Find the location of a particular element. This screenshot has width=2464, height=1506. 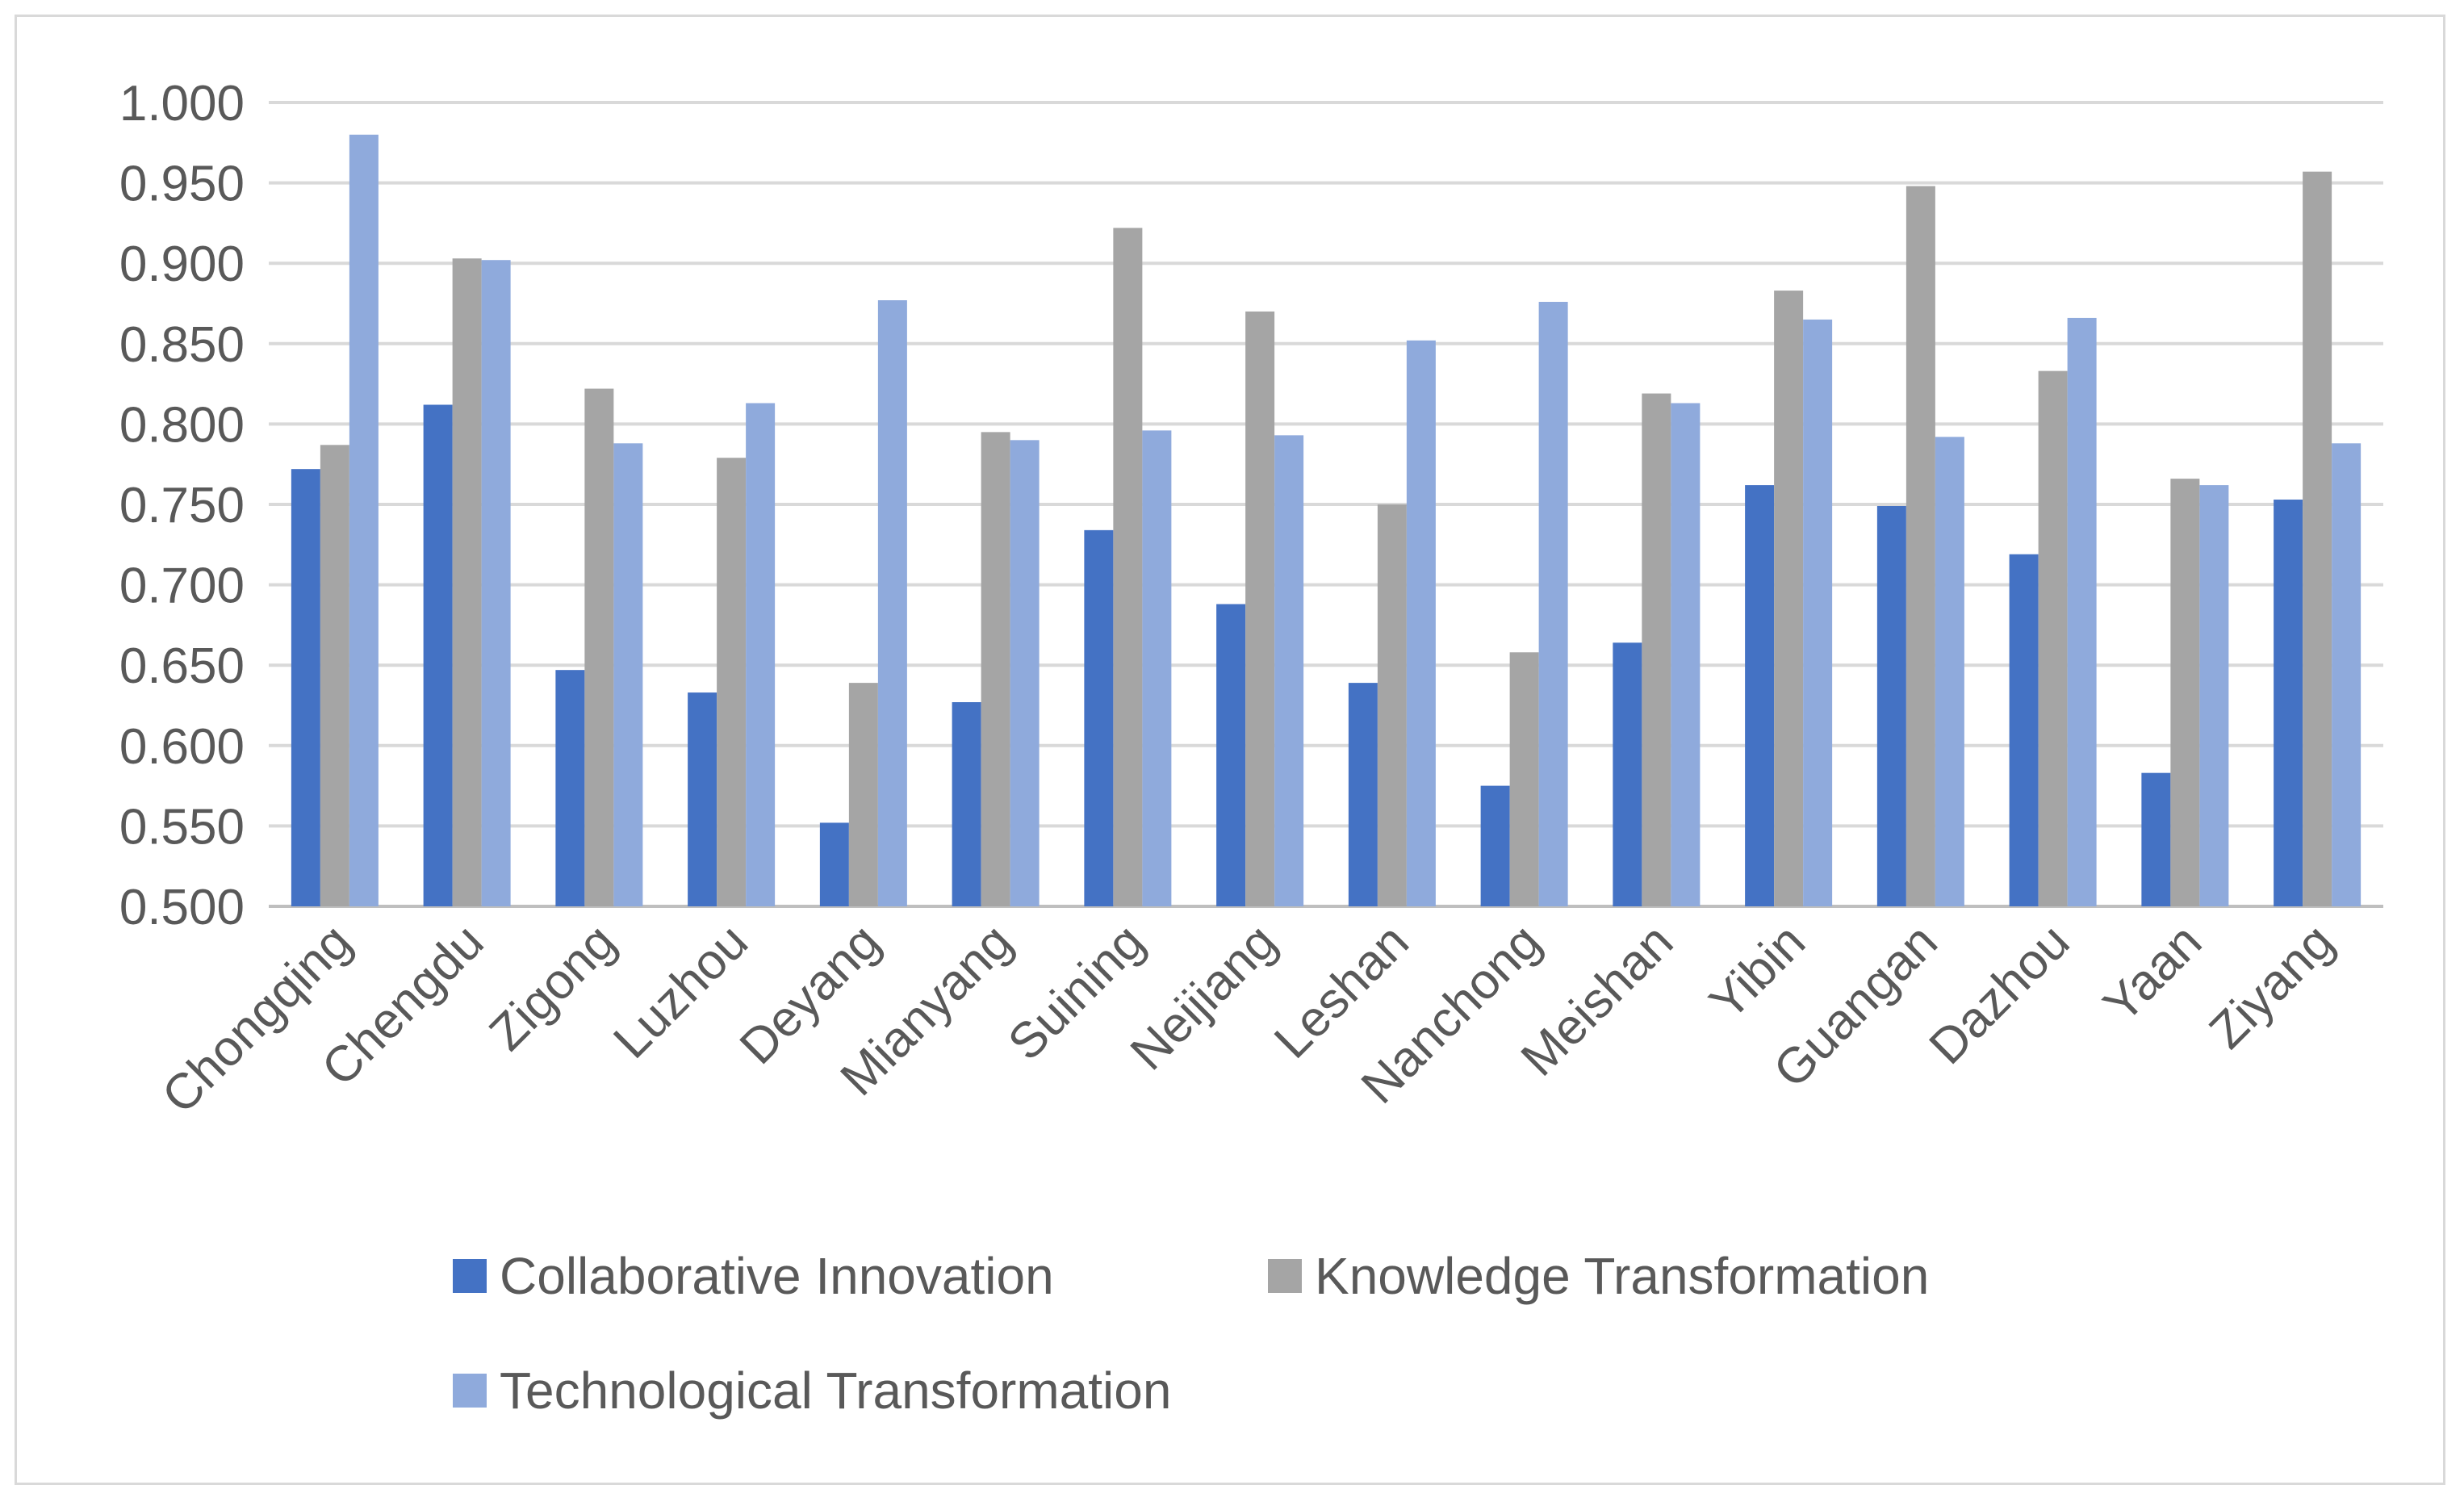

legend-item-knowledge-transformation: Knowledge Transformation is located at coordinates (1598, 1274).